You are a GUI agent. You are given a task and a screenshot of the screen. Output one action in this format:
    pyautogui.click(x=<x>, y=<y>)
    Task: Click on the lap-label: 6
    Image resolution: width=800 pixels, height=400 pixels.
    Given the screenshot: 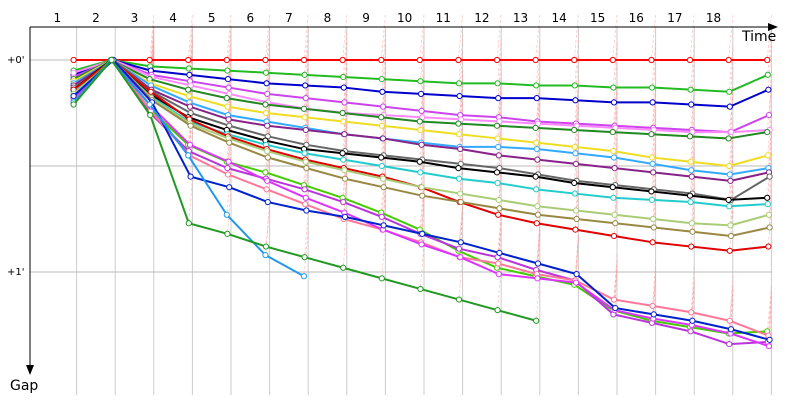 What is the action you would take?
    pyautogui.click(x=250, y=18)
    